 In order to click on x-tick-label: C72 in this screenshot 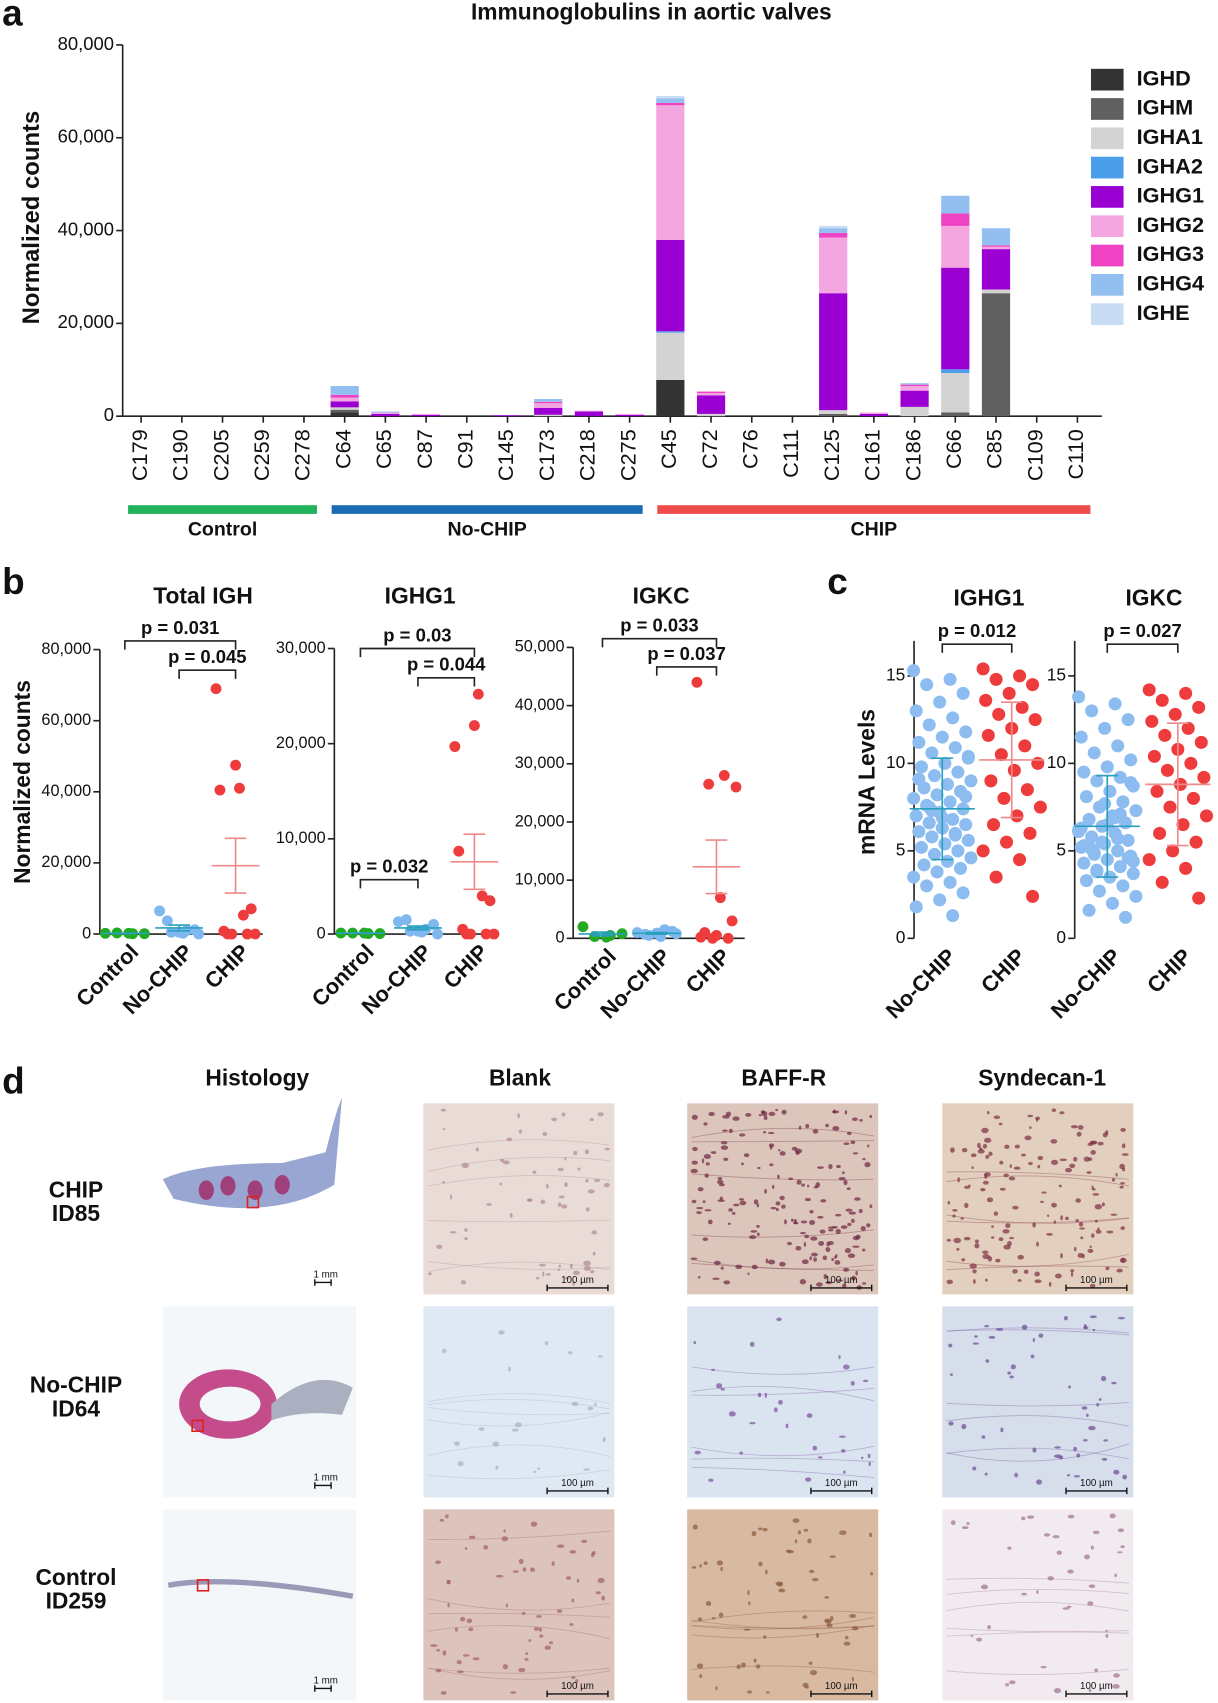, I will do `click(709, 449)`.